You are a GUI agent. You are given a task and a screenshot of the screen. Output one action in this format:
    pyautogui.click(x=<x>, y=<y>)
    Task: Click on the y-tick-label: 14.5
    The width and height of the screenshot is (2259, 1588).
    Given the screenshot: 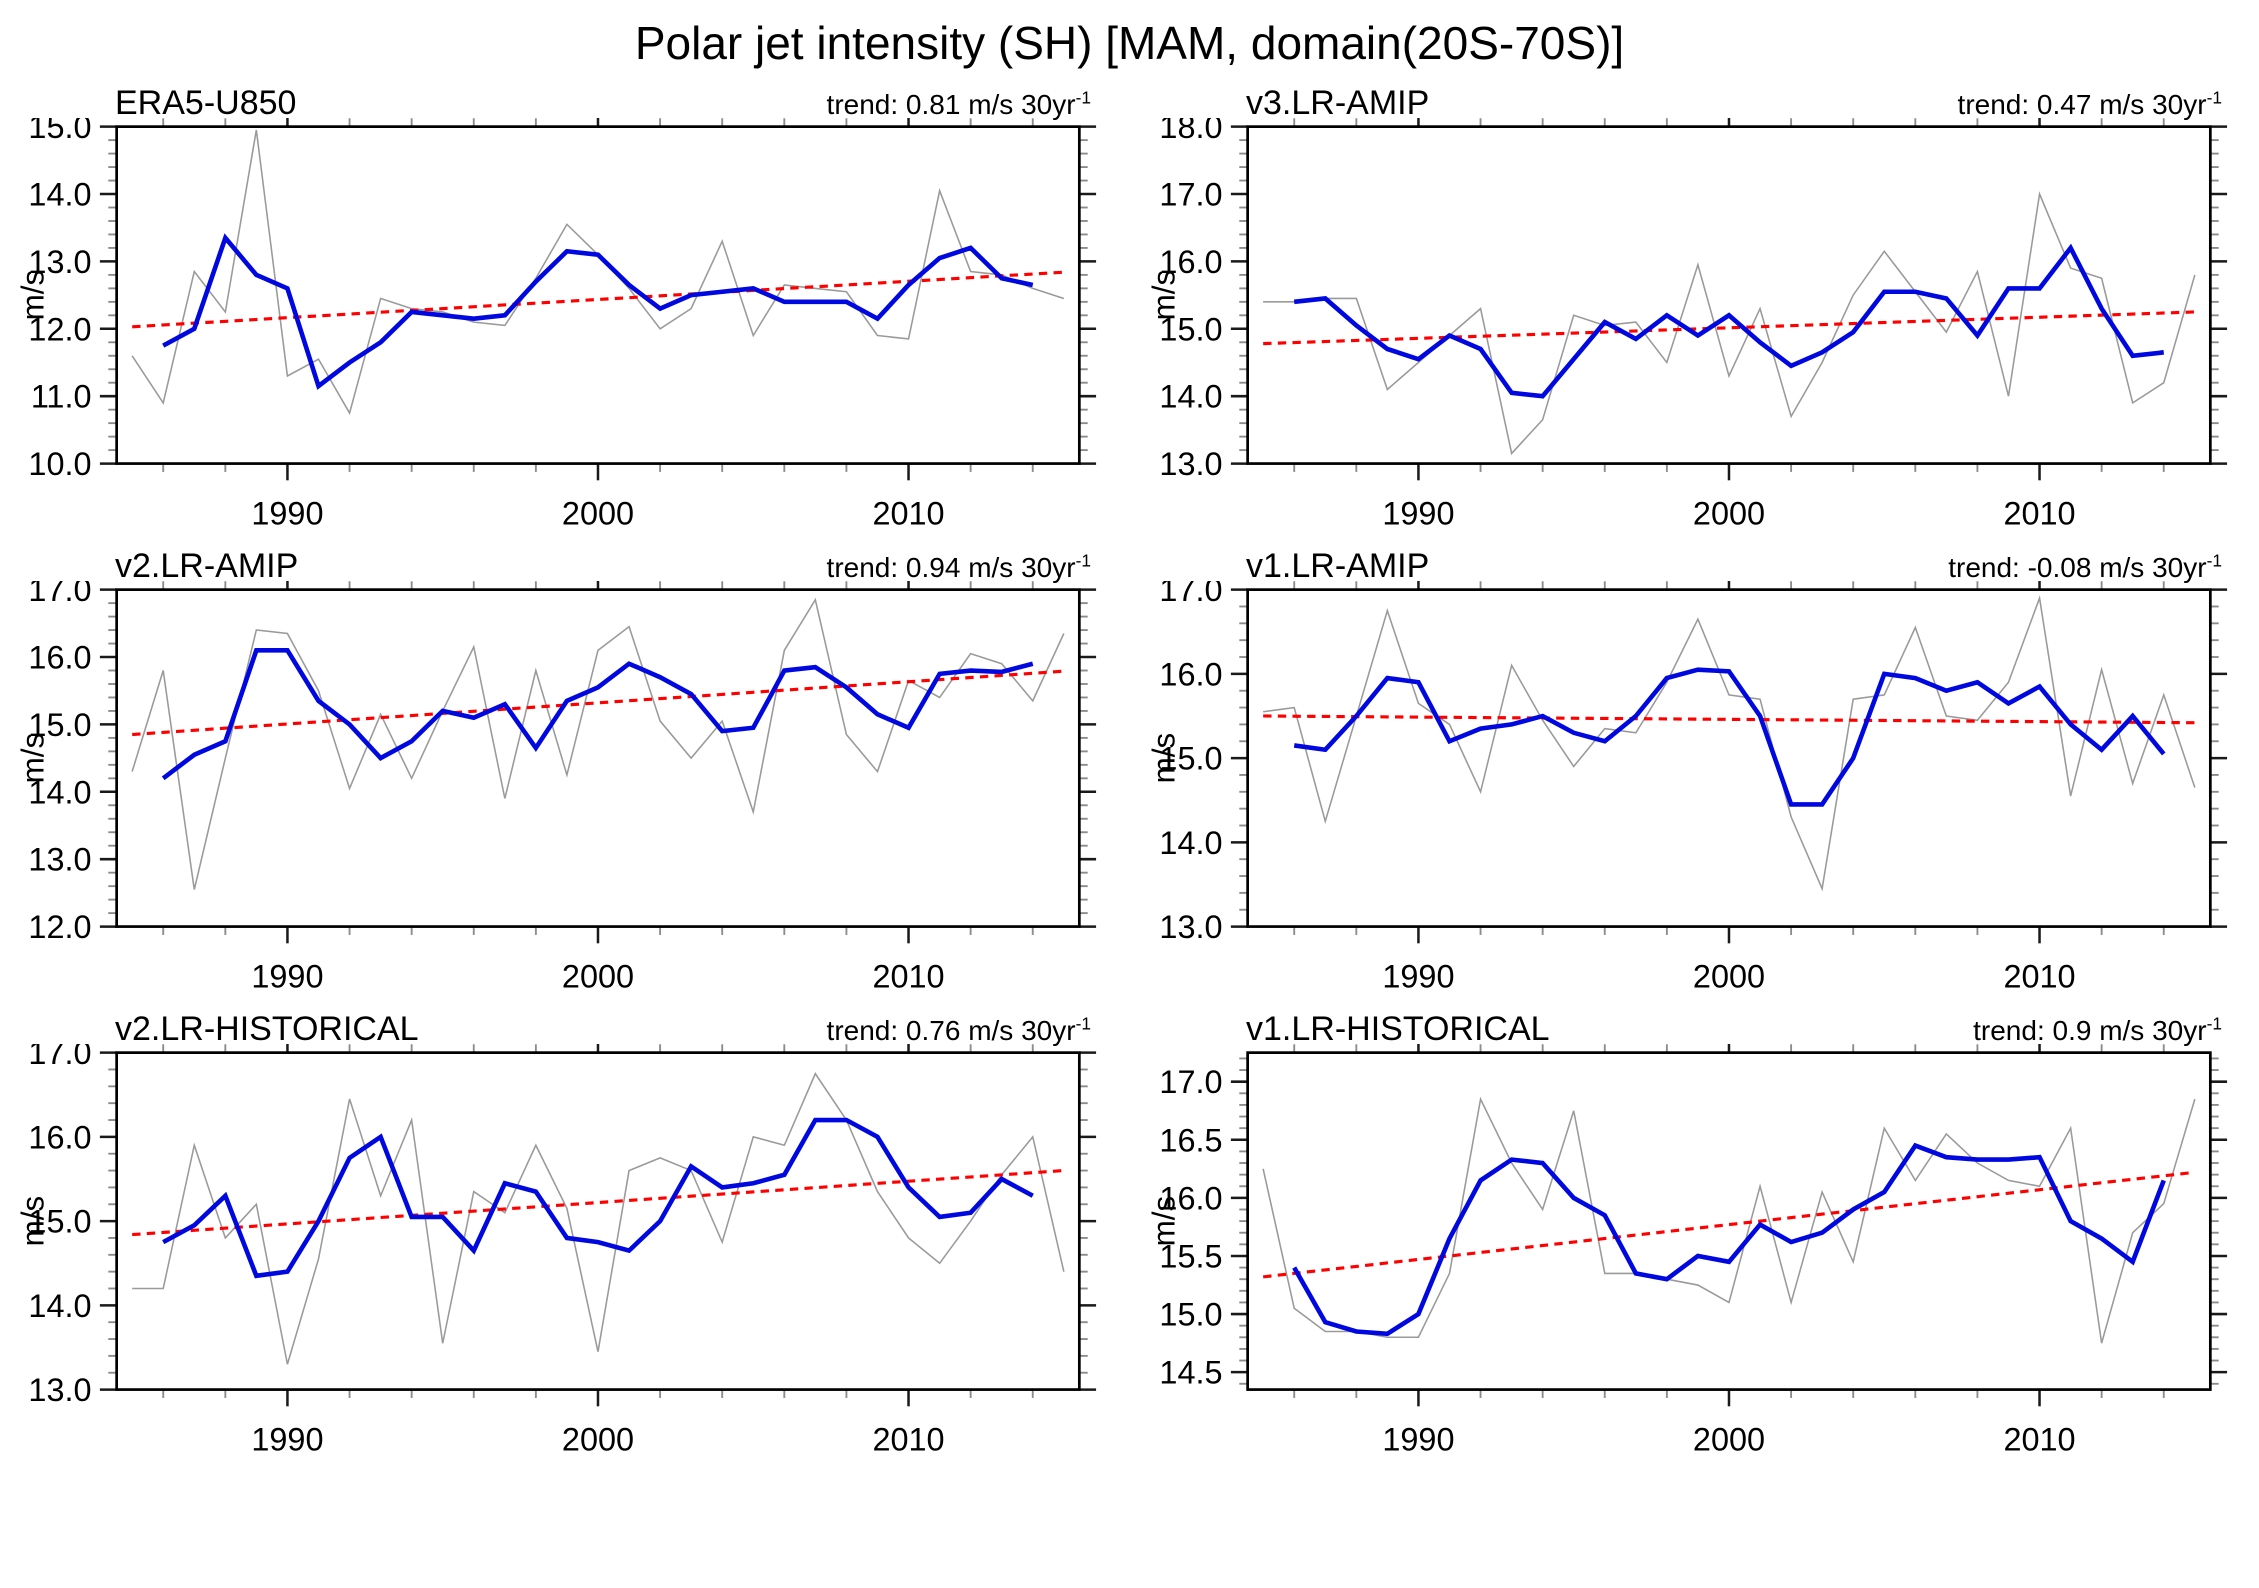 What is the action you would take?
    pyautogui.click(x=1190, y=1373)
    